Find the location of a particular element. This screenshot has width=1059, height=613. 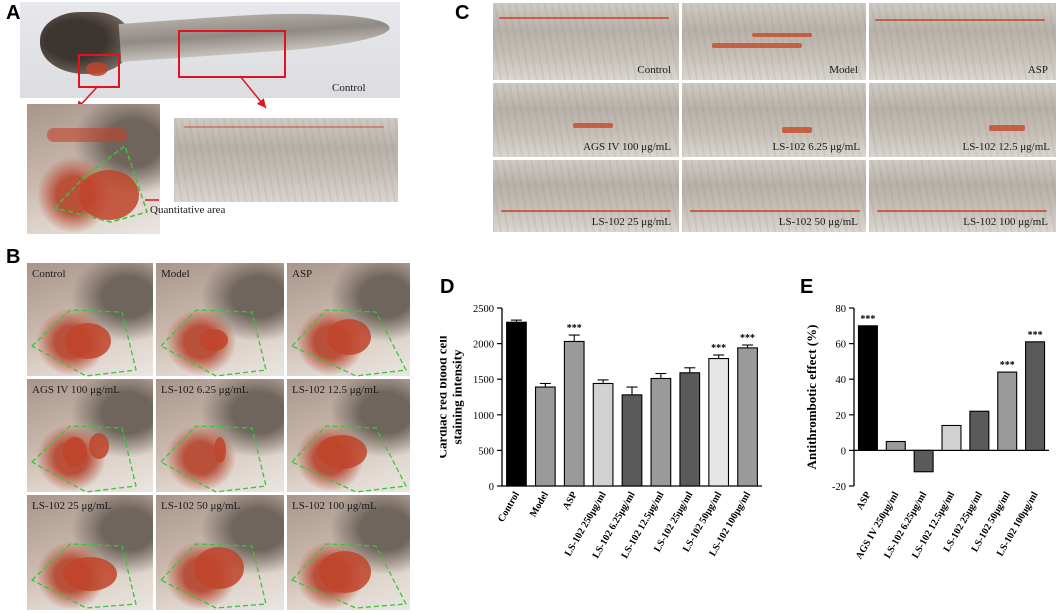

tail-image-ls102-6-25: LS-102 6.25 μg/mL is located at coordinates (774, 120).